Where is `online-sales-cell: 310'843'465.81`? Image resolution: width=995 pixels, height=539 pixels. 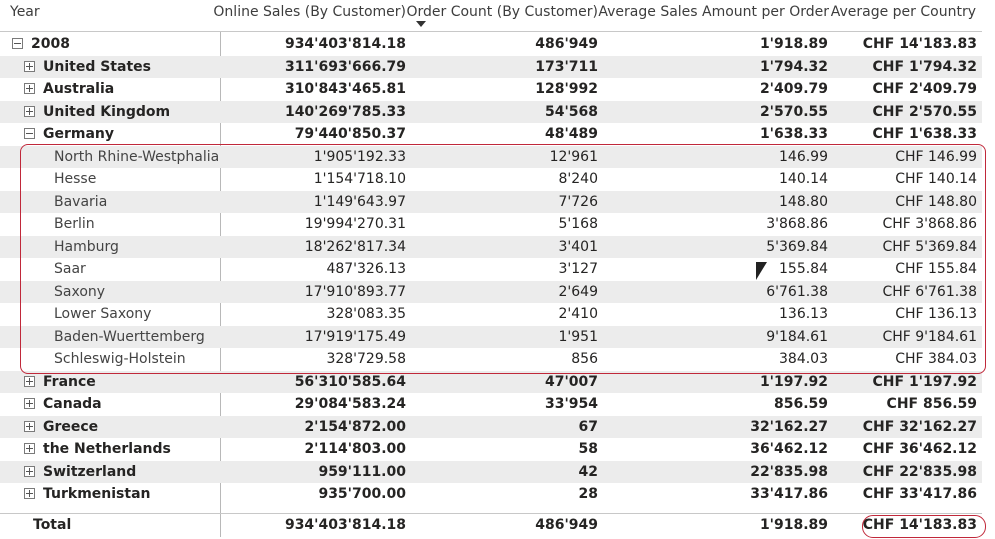 online-sales-cell: 310'843'465.81 is located at coordinates (345, 89).